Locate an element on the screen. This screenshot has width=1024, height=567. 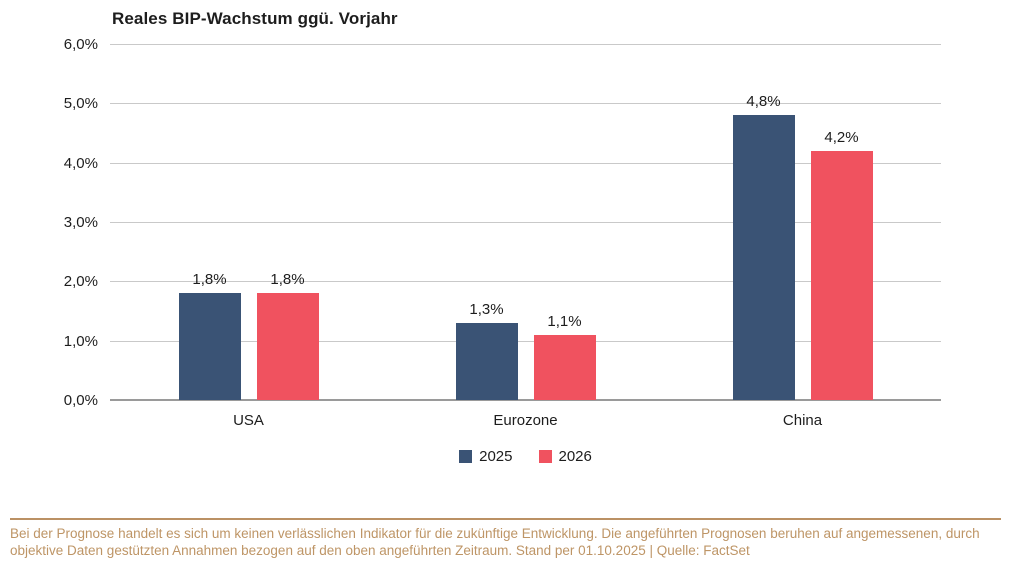
legend-item-2025: 2025 is located at coordinates (486, 456).